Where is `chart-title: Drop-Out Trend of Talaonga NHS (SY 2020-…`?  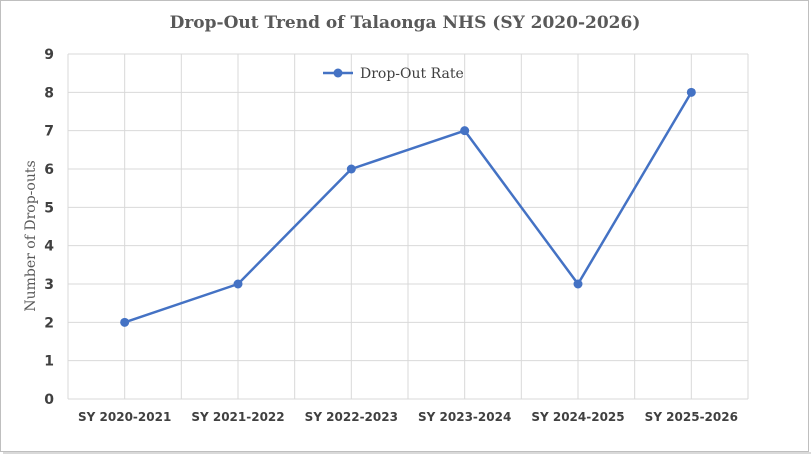 chart-title: Drop-Out Trend of Talaonga NHS (SY 2020-… is located at coordinates (405, 23).